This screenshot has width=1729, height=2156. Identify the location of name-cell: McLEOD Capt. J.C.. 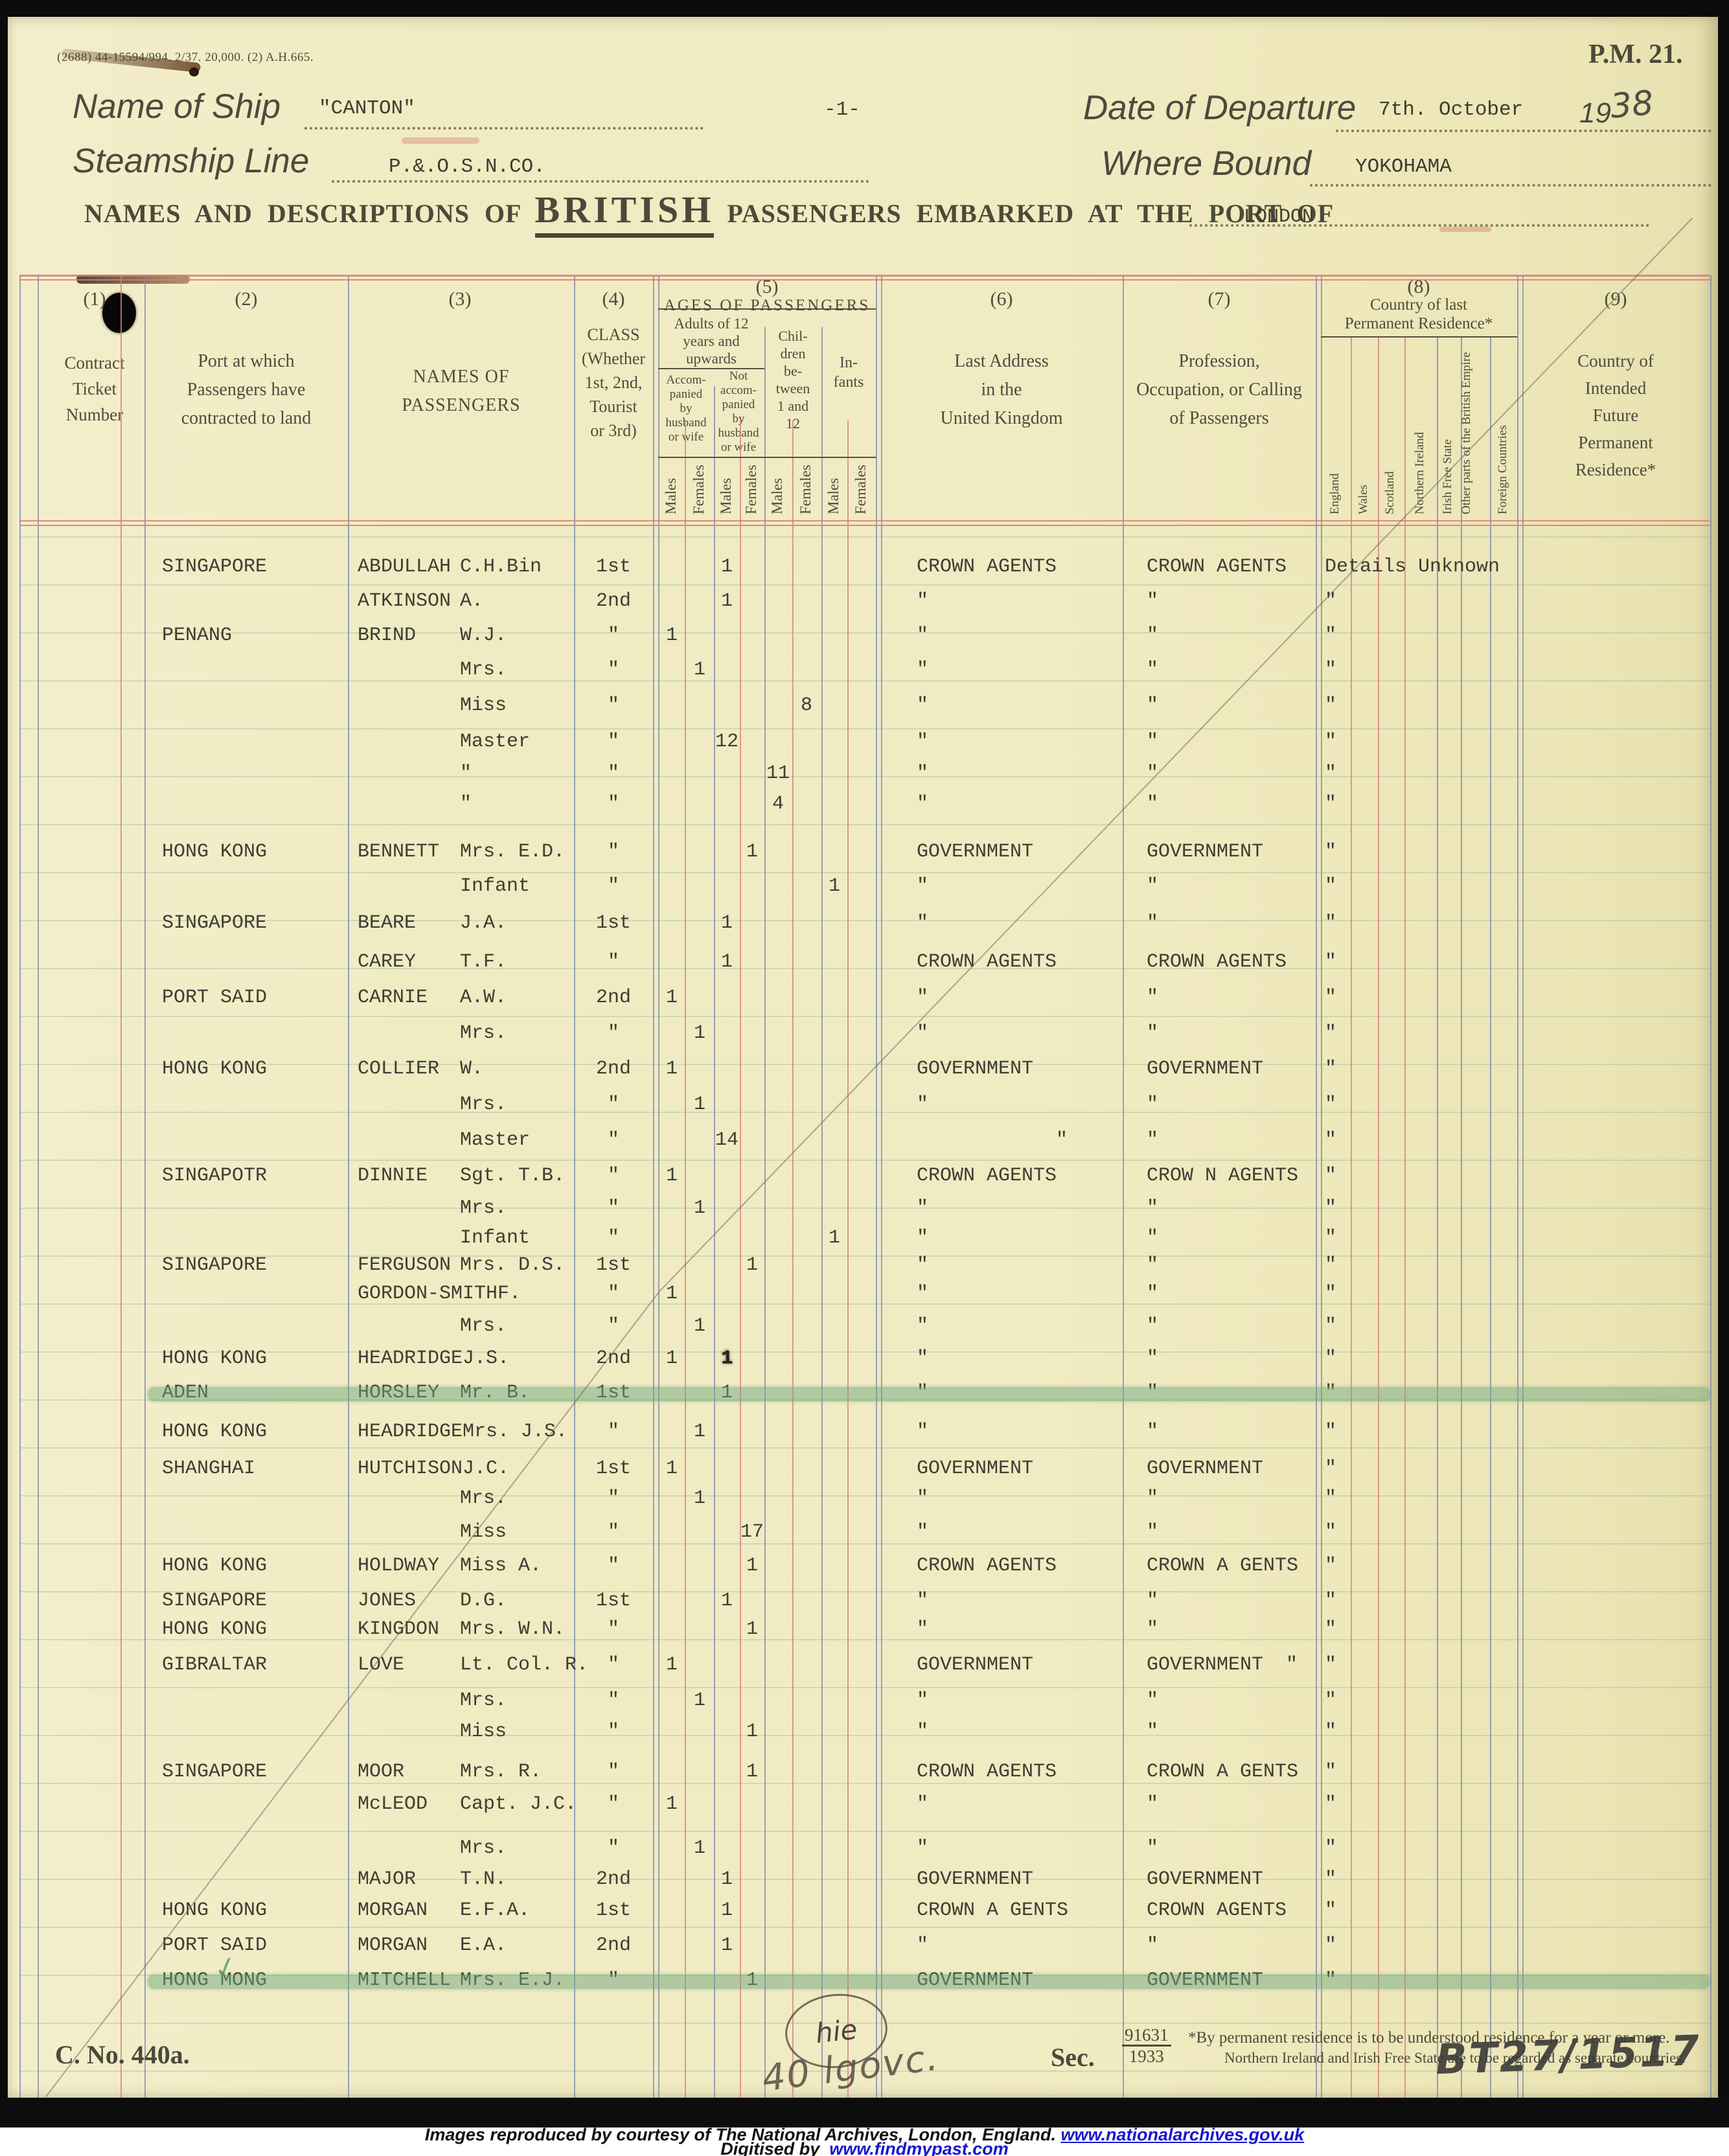
(468, 1804).